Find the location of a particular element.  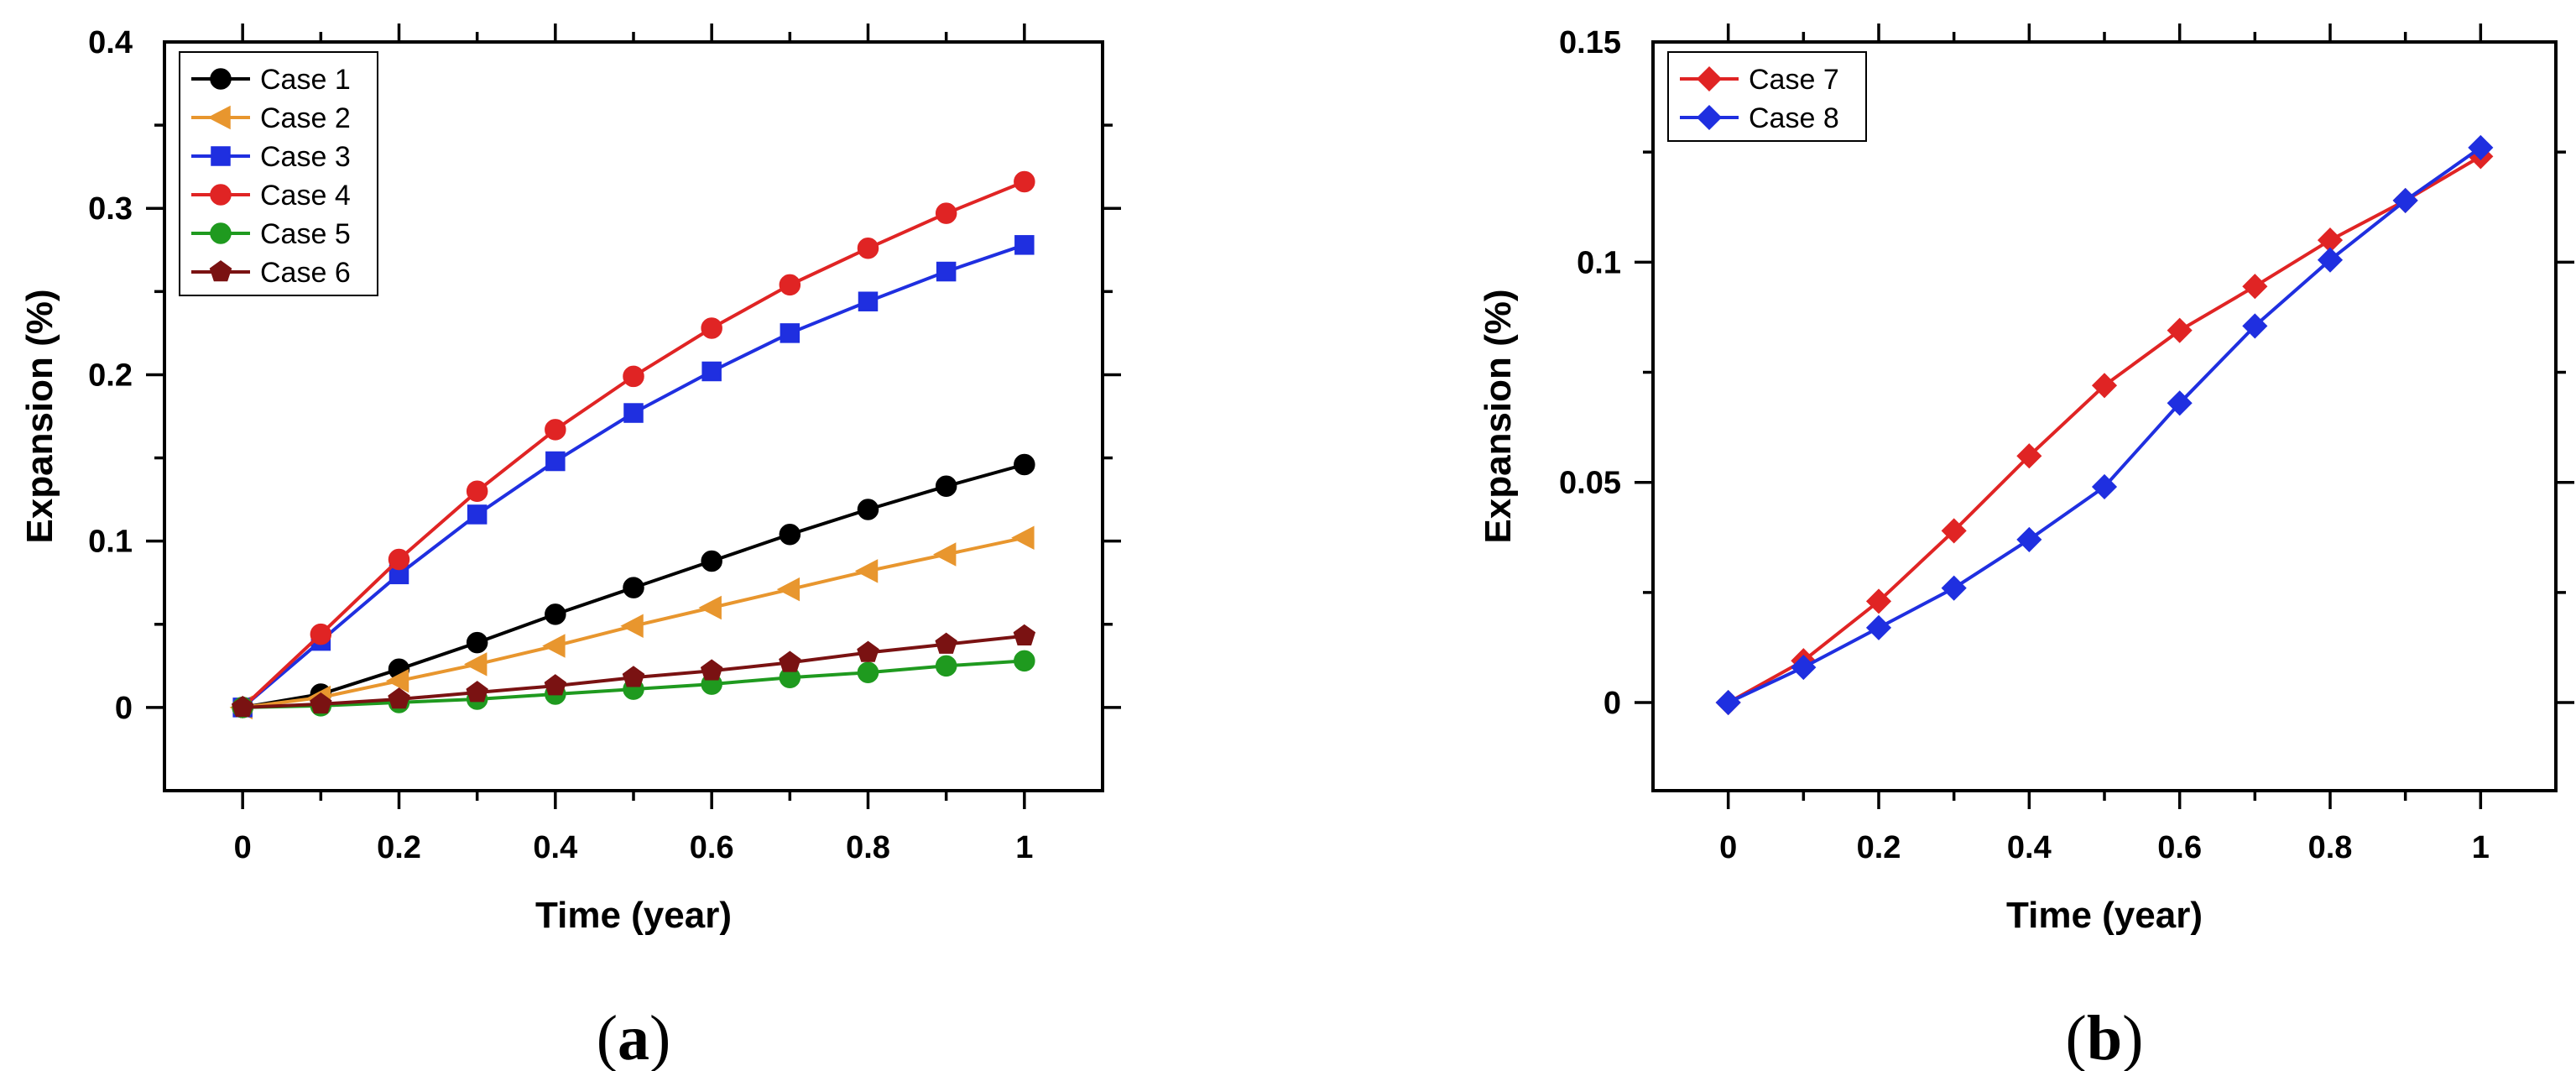

panel-label: (a) is located at coordinates (634, 1037).